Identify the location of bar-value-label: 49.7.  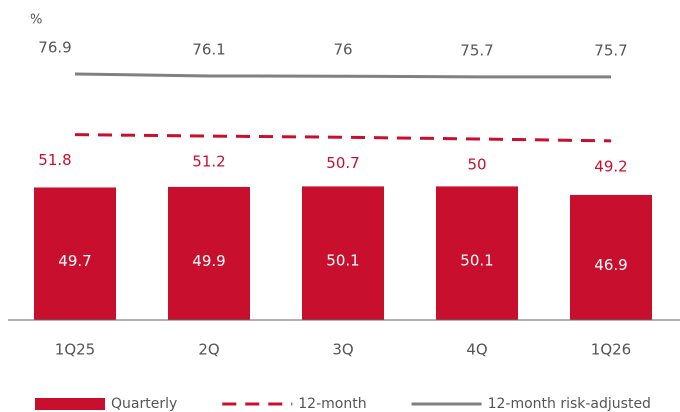
(74, 261).